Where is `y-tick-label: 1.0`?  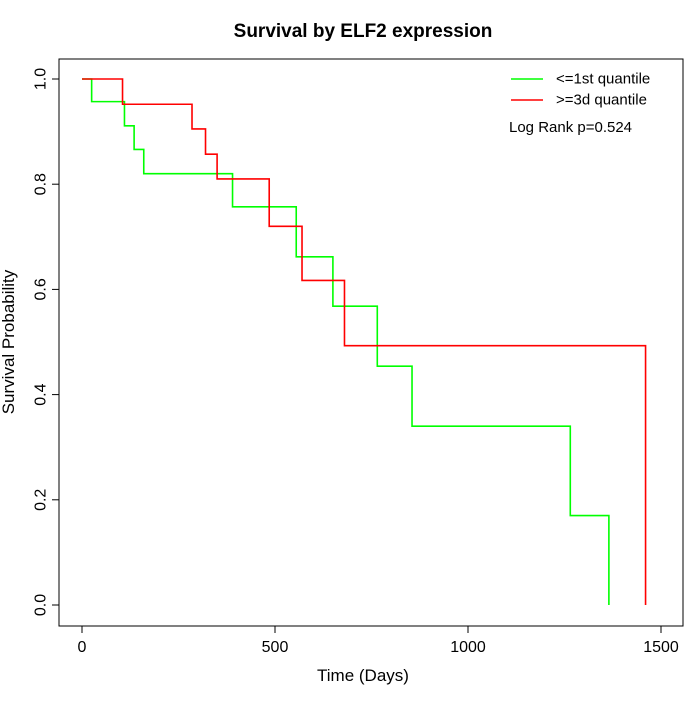
y-tick-label: 1.0 is located at coordinates (41, 79).